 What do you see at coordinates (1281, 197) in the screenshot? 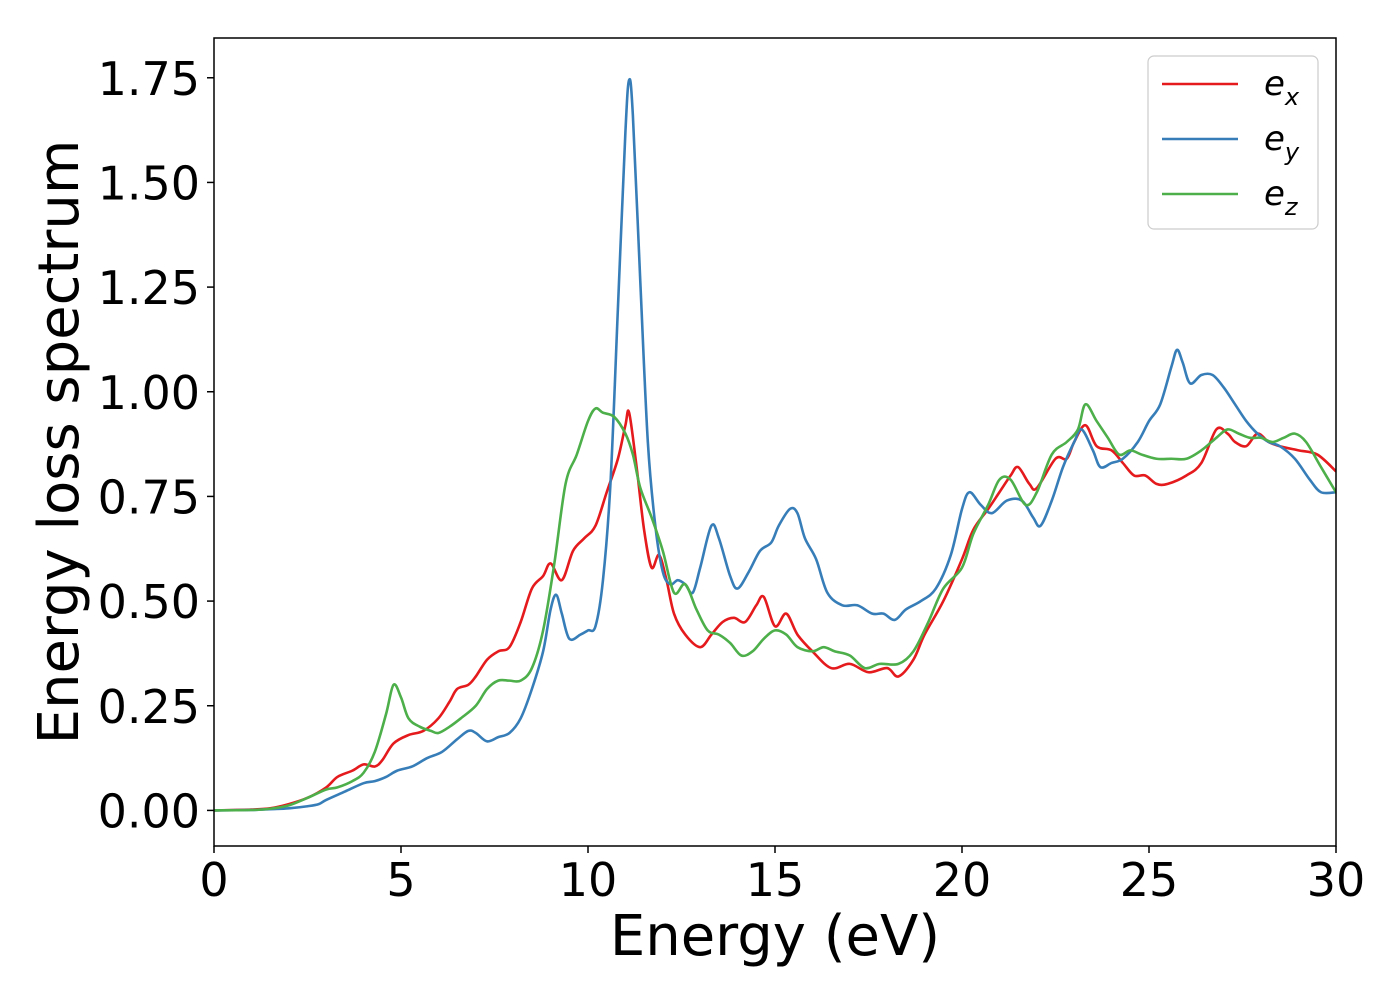
I see `legend-label-ez: ez` at bounding box center [1281, 197].